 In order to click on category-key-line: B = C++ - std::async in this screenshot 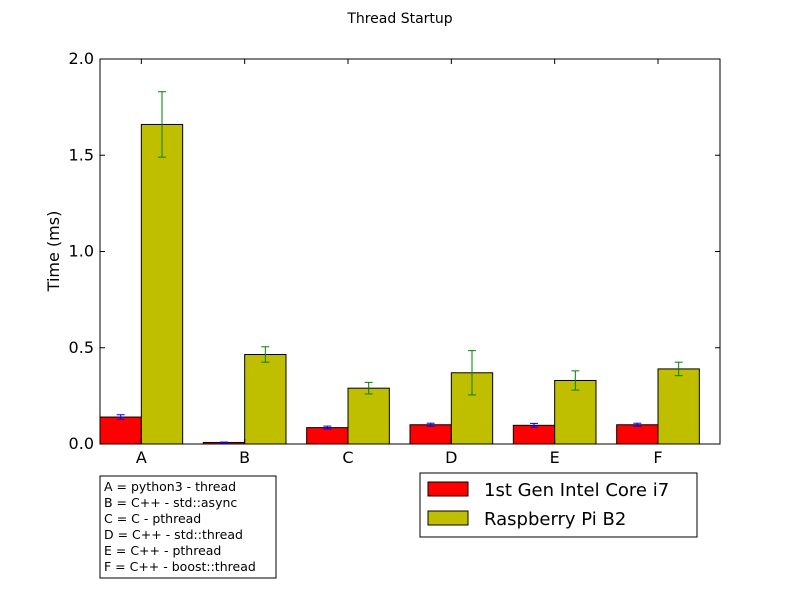, I will do `click(170, 502)`.